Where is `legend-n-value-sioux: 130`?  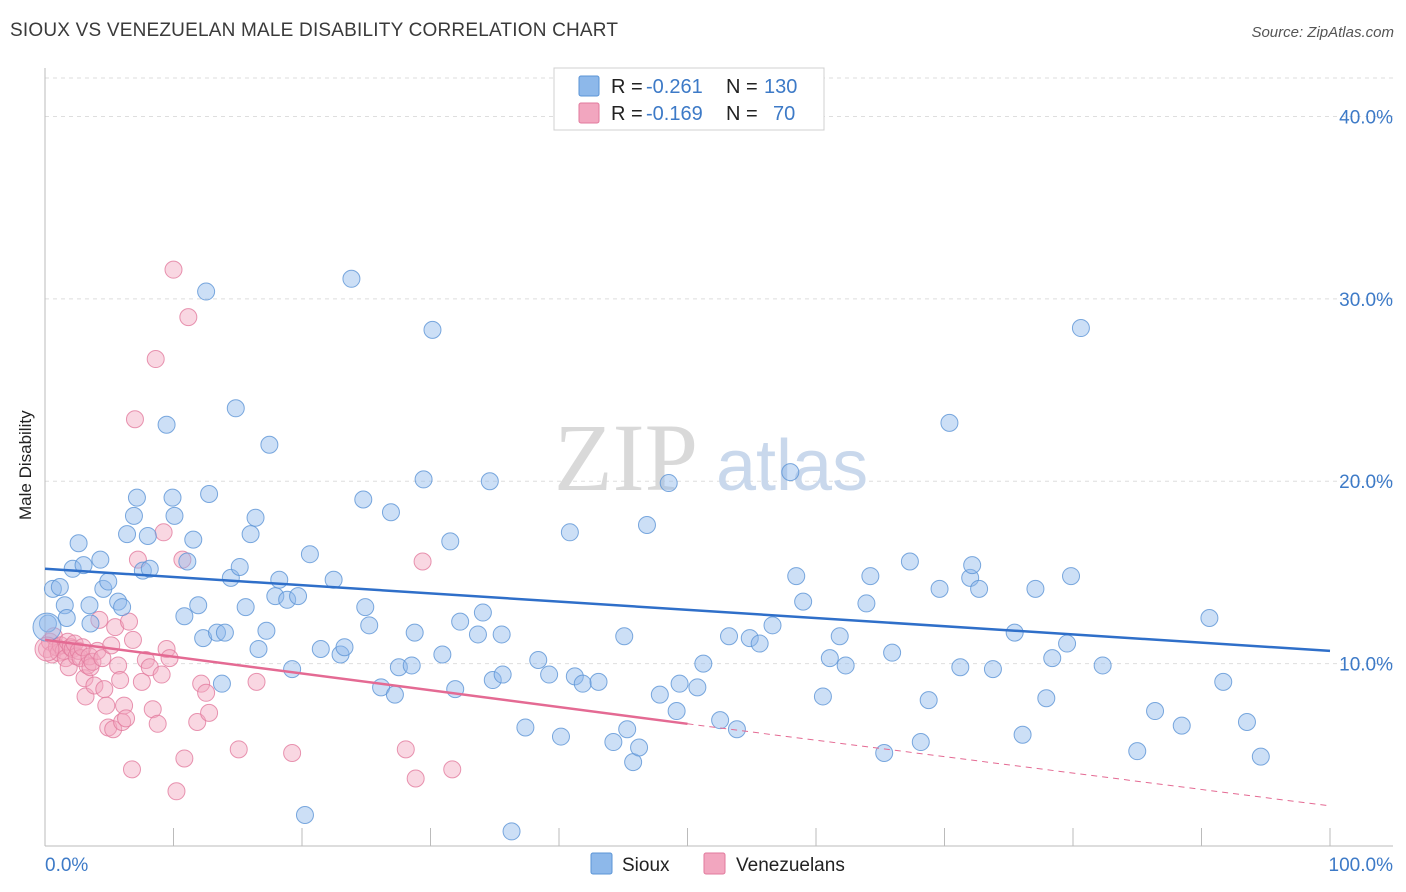 legend-n-value-sioux: 130 is located at coordinates (780, 87).